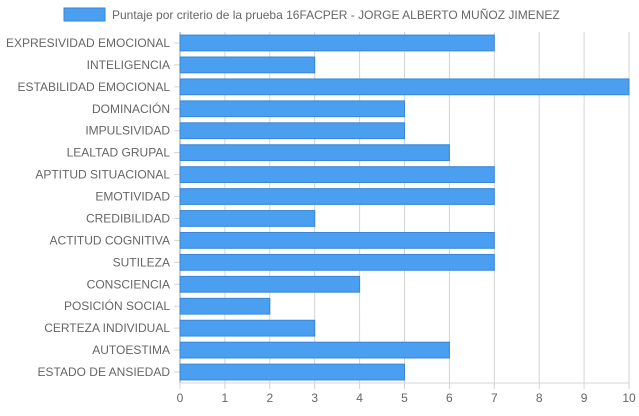 The width and height of the screenshot is (639, 416). Describe the element at coordinates (269, 398) in the screenshot. I see `x-tick-label: 2` at that location.